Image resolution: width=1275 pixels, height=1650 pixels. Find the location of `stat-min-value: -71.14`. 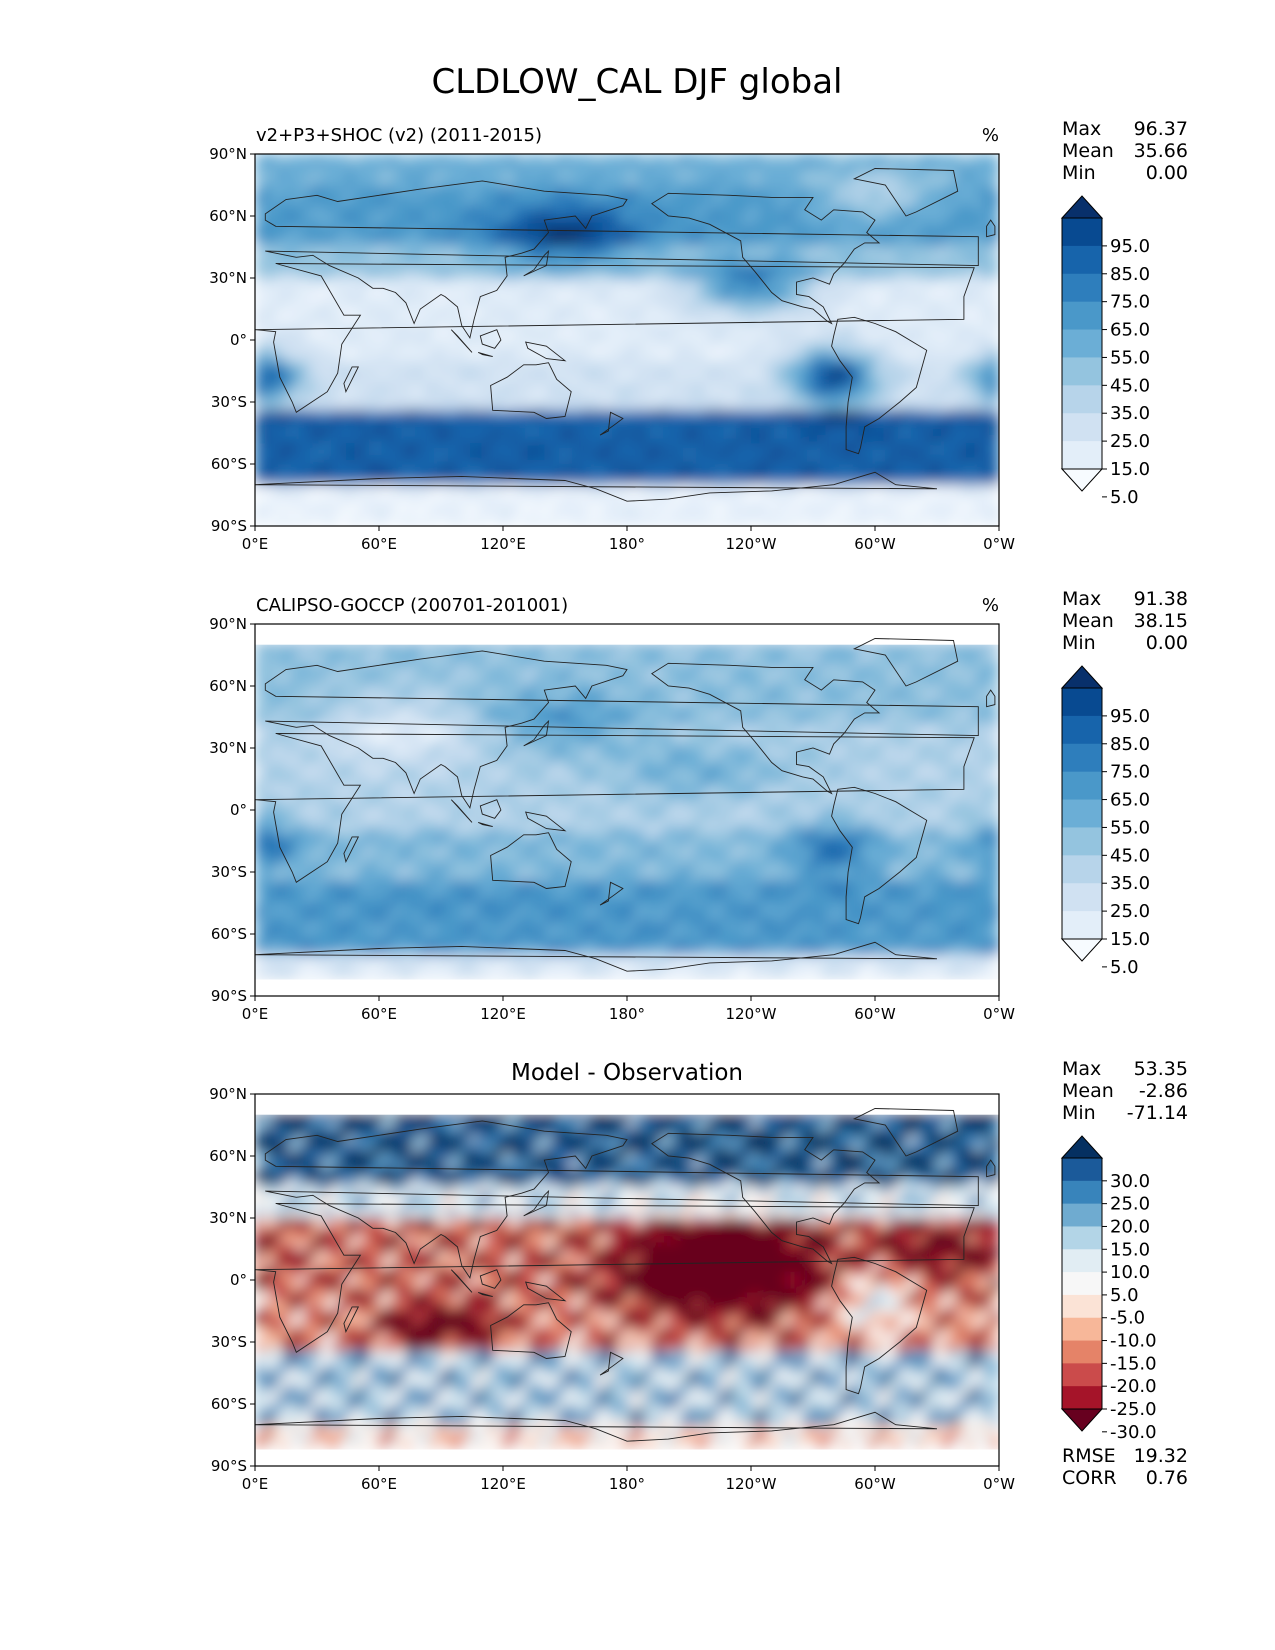

stat-min-value: -71.14 is located at coordinates (1157, 1113).